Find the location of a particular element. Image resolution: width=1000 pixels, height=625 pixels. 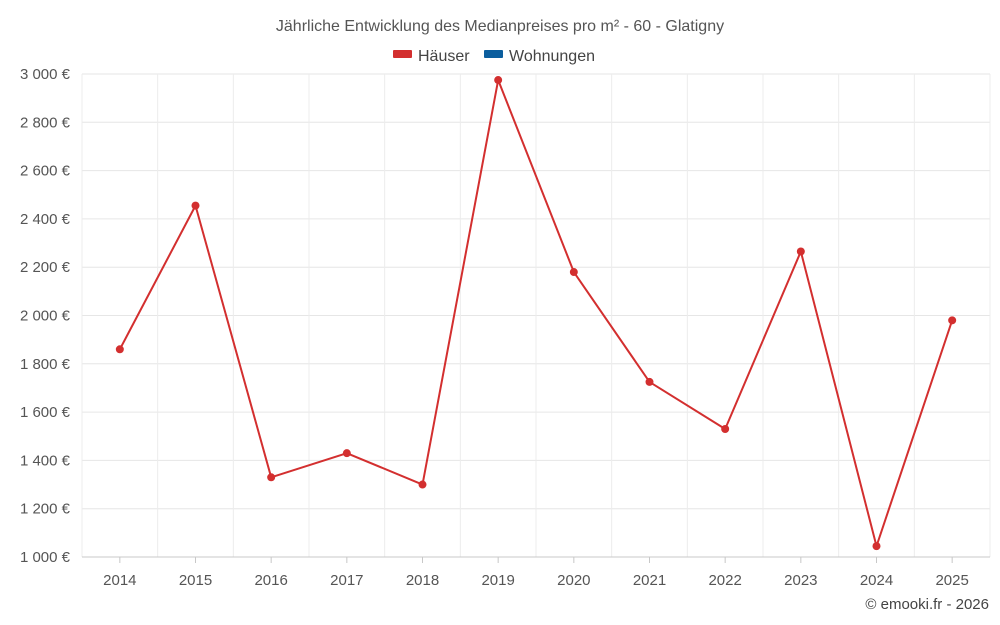

x-tick-label: 2015 is located at coordinates (195, 580).